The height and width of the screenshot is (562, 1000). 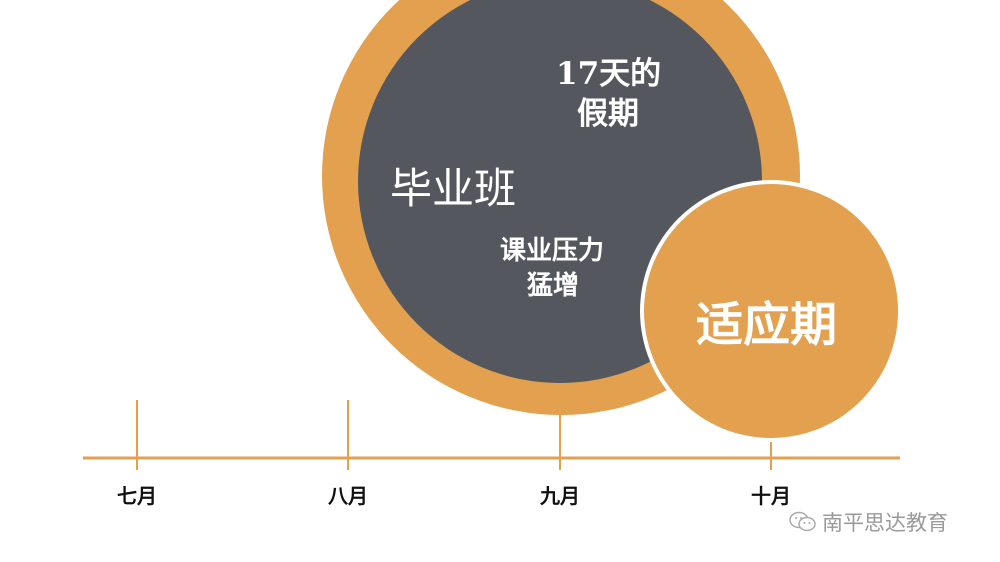 What do you see at coordinates (802, 521) in the screenshot?
I see `wechat-icon` at bounding box center [802, 521].